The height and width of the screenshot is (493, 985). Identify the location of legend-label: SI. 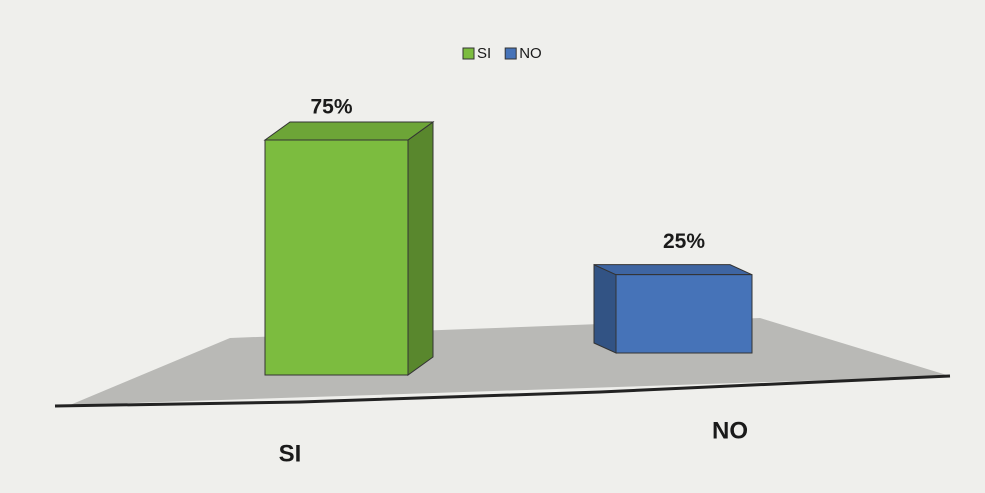
(484, 53).